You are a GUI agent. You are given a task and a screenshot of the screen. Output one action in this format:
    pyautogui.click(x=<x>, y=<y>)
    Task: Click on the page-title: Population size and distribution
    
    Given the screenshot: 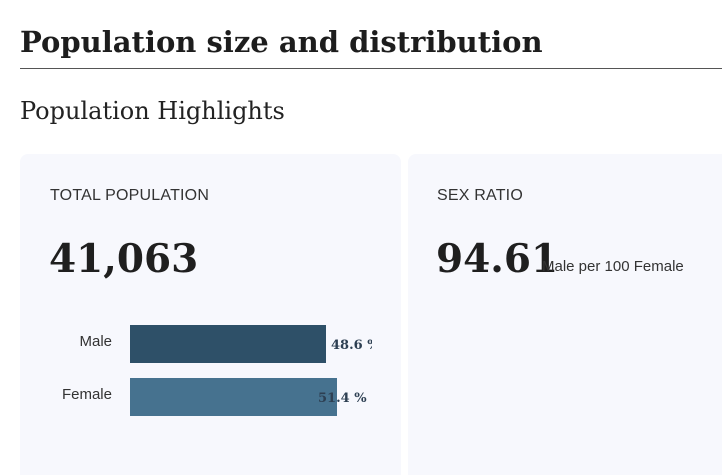 What is the action you would take?
    pyautogui.click(x=281, y=42)
    